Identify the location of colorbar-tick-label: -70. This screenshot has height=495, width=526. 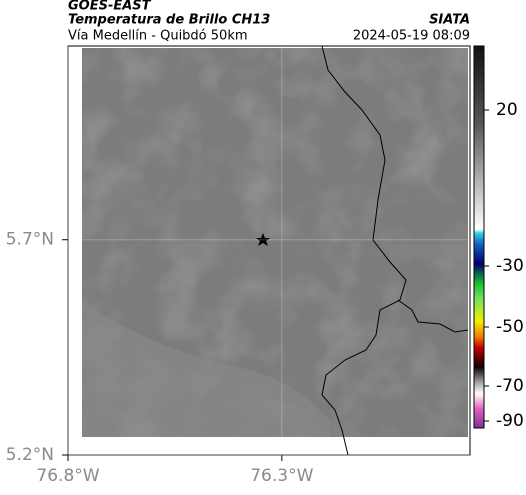
(510, 386).